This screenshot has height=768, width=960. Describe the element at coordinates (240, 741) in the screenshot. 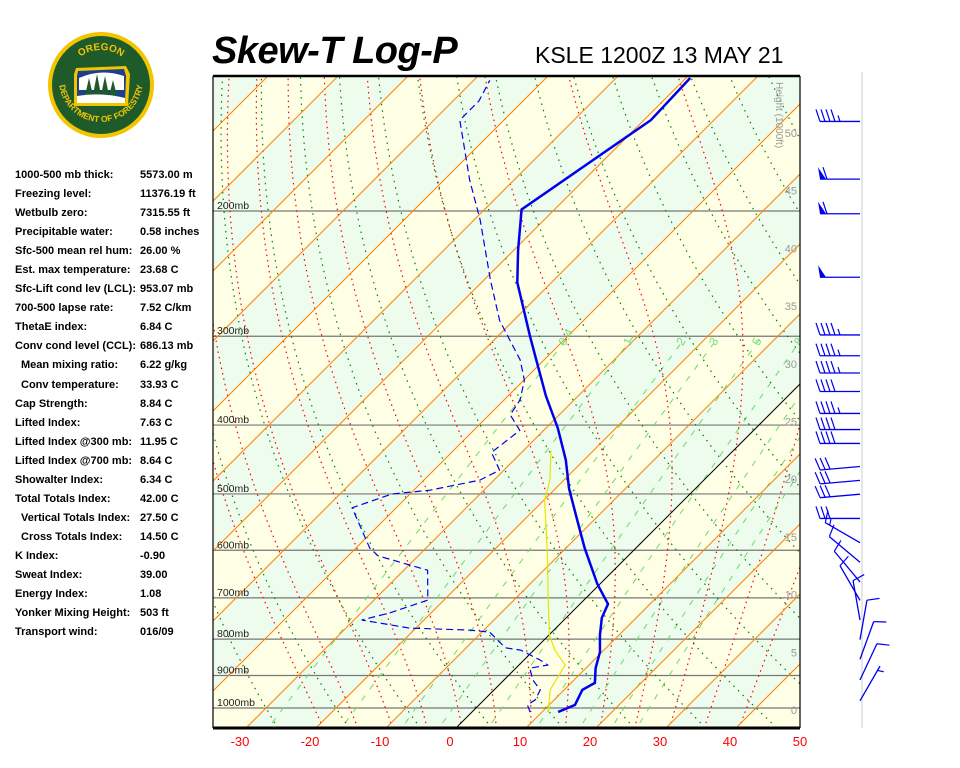

I see `x-tick-label: -30` at that location.